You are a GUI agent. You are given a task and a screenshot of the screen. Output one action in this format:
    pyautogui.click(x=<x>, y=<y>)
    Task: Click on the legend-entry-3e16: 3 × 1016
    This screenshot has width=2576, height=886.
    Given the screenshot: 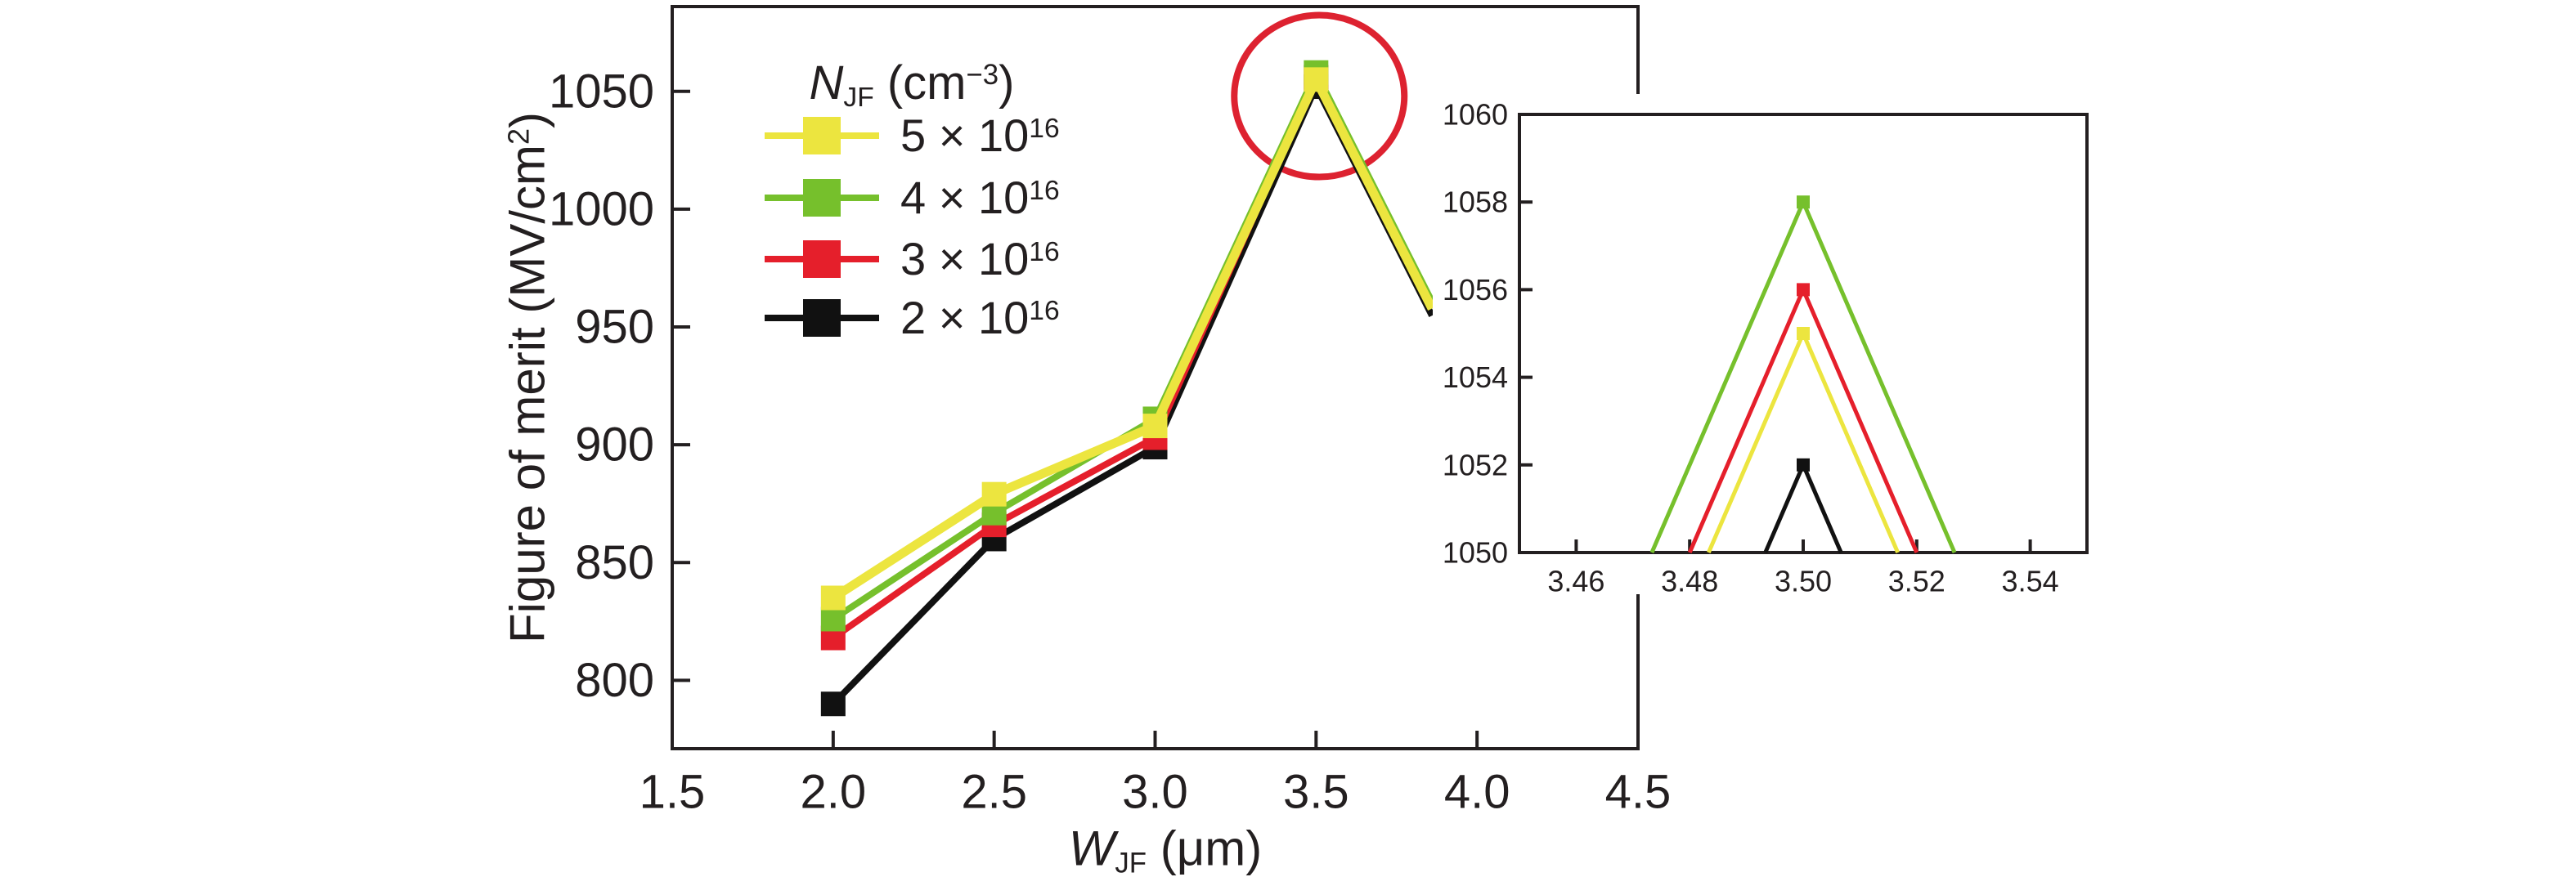 What is the action you would take?
    pyautogui.click(x=912, y=258)
    